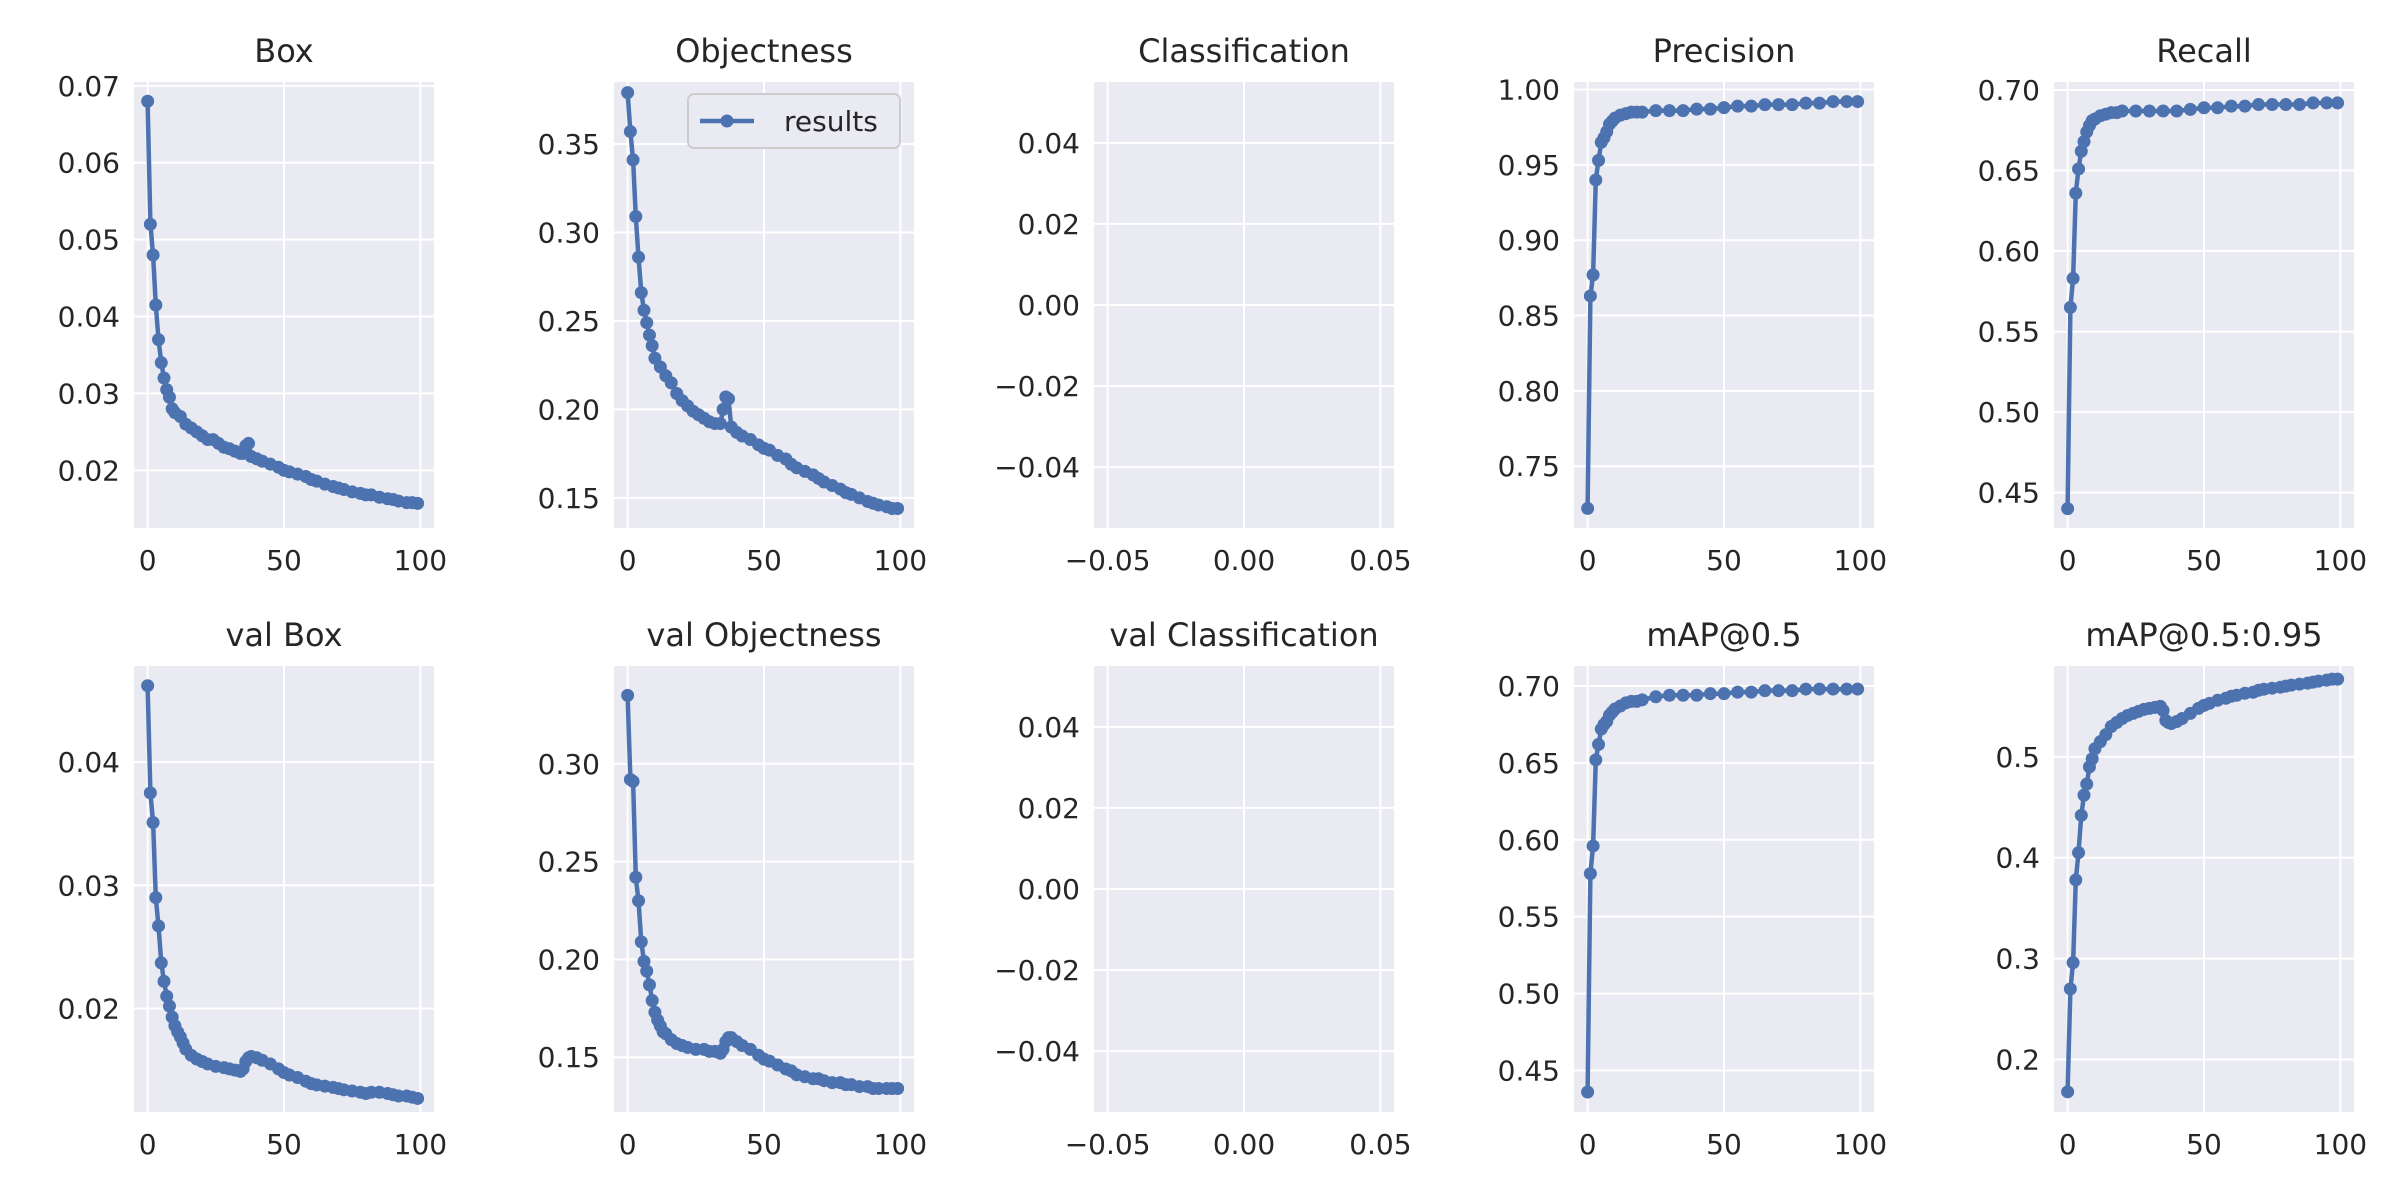 The height and width of the screenshot is (1200, 2400). I want to click on panel-map-0-5-xtick-label: 100, so click(1860, 1144).